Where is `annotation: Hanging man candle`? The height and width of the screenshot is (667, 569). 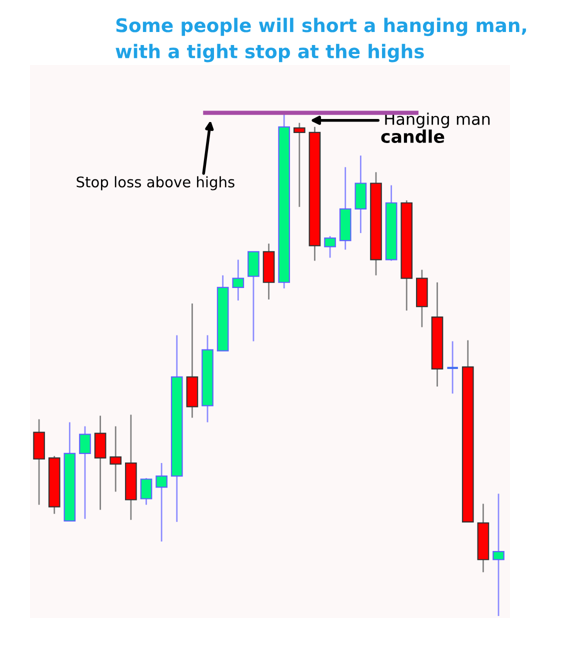 annotation: Hanging man candle is located at coordinates (435, 127).